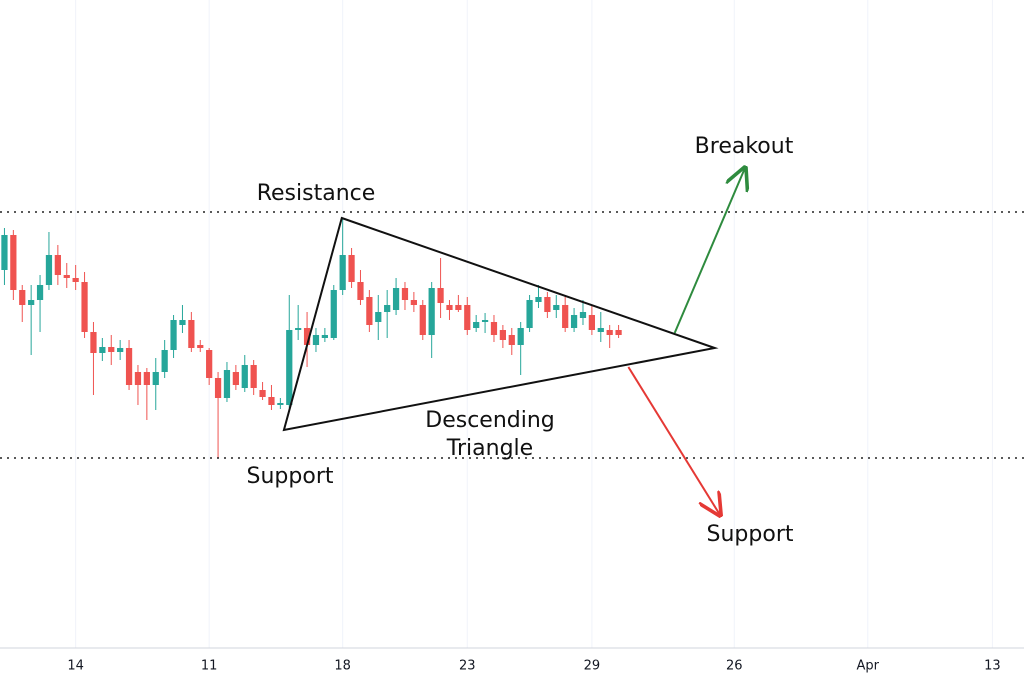 This screenshot has height=683, width=1024. I want to click on triangle-label: Triangle, so click(489, 448).